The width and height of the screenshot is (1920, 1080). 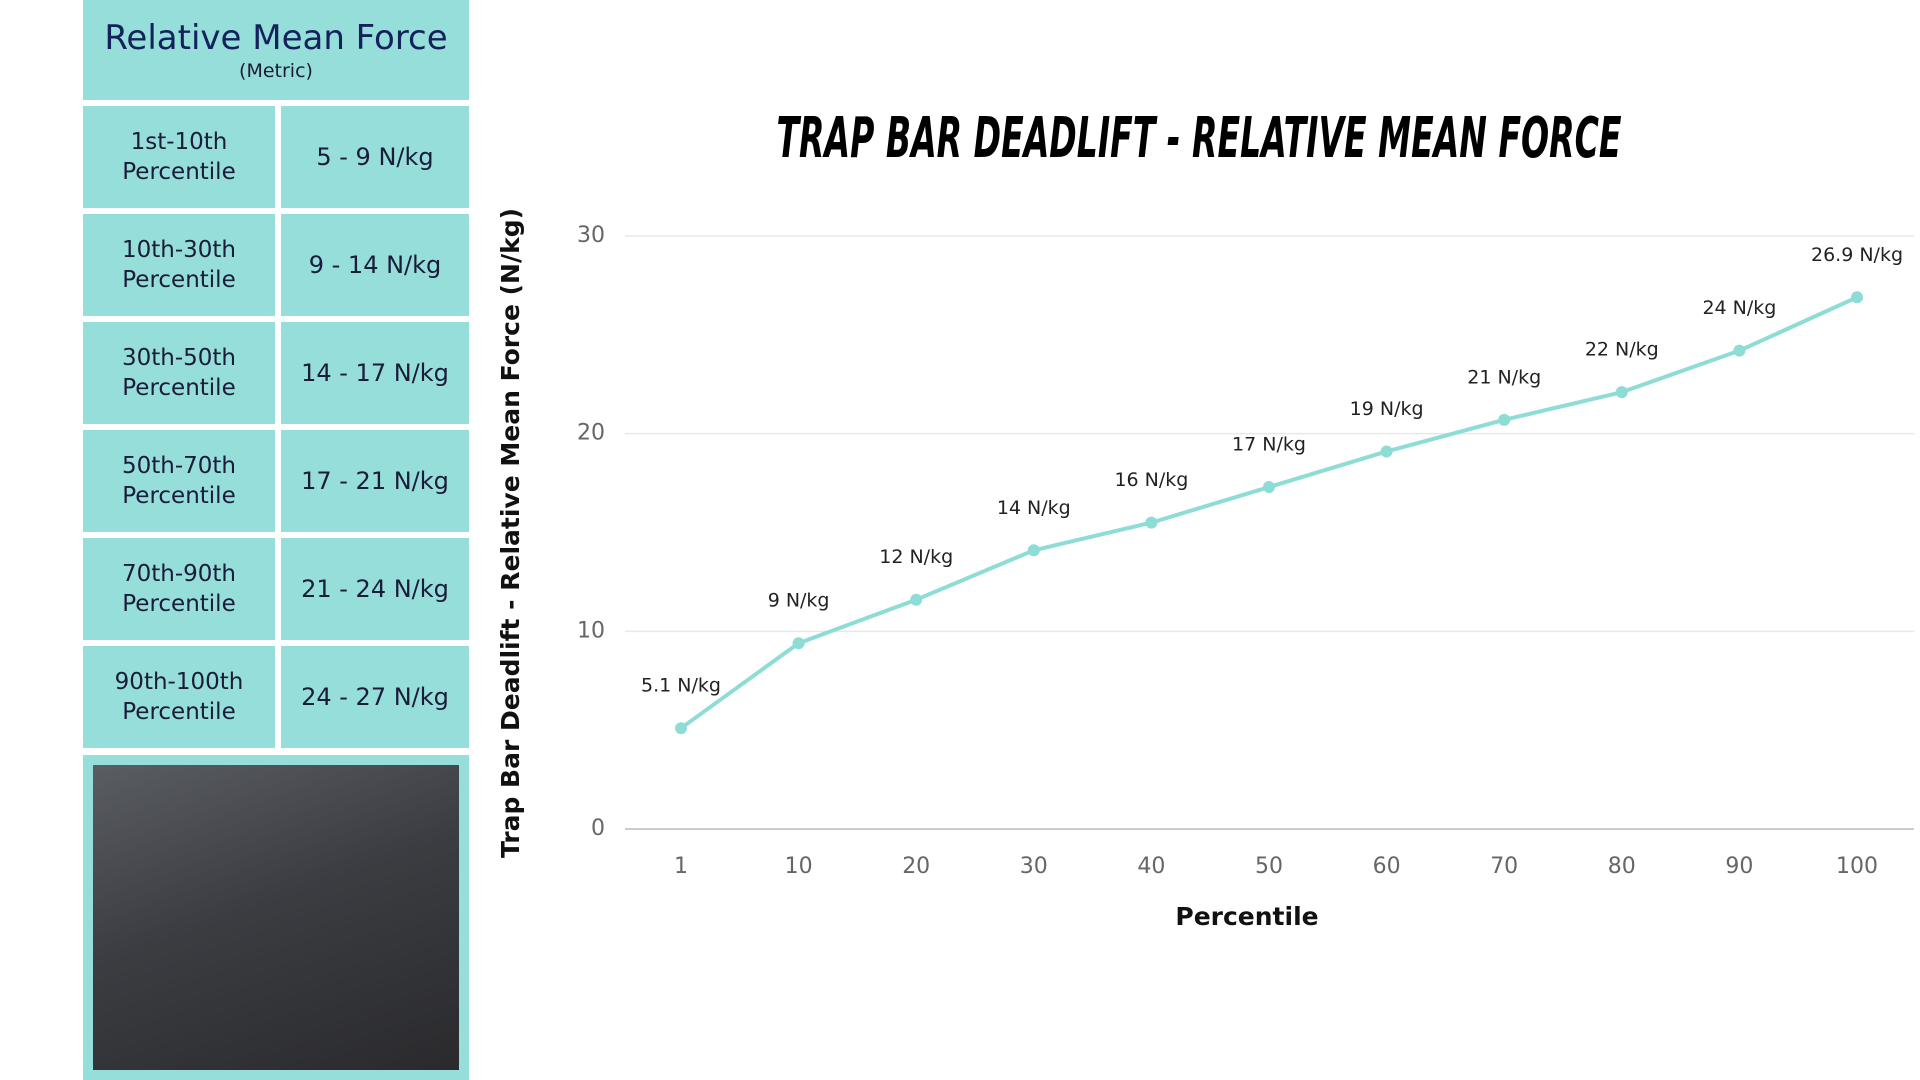 What do you see at coordinates (1739, 866) in the screenshot?
I see `x-tick-label: 90` at bounding box center [1739, 866].